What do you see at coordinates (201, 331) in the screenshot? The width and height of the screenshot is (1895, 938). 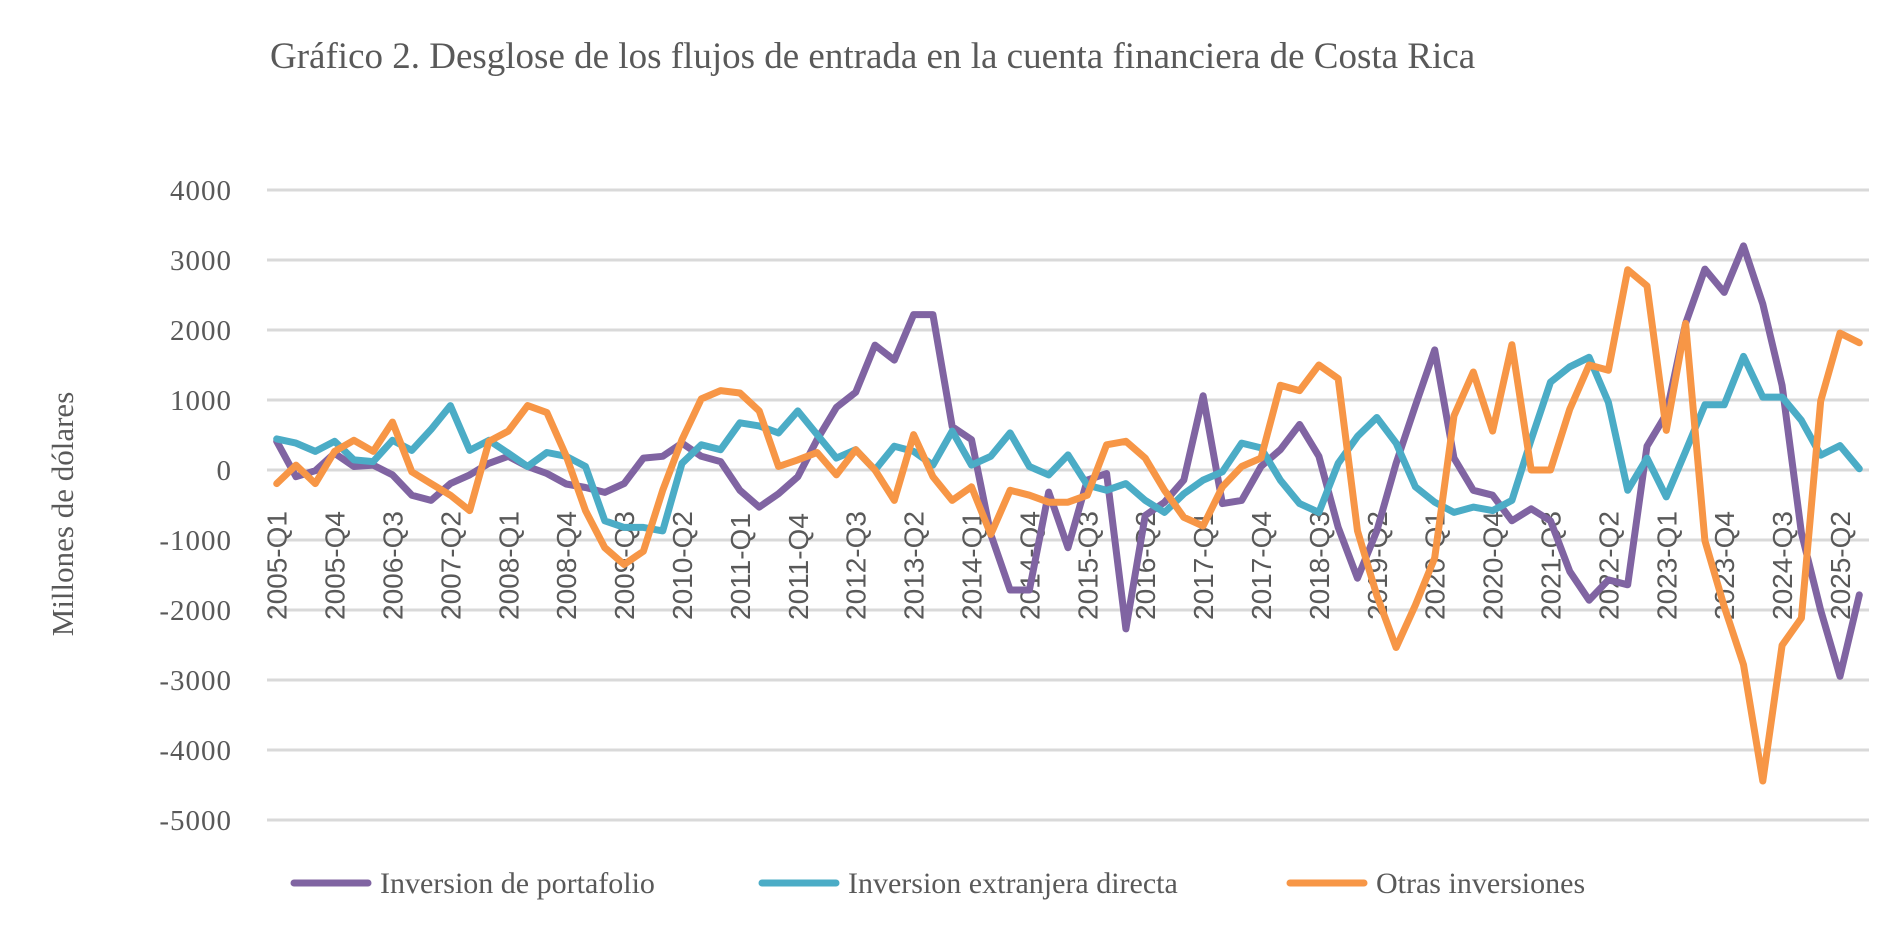 I see `y-tick-label: 2000` at bounding box center [201, 331].